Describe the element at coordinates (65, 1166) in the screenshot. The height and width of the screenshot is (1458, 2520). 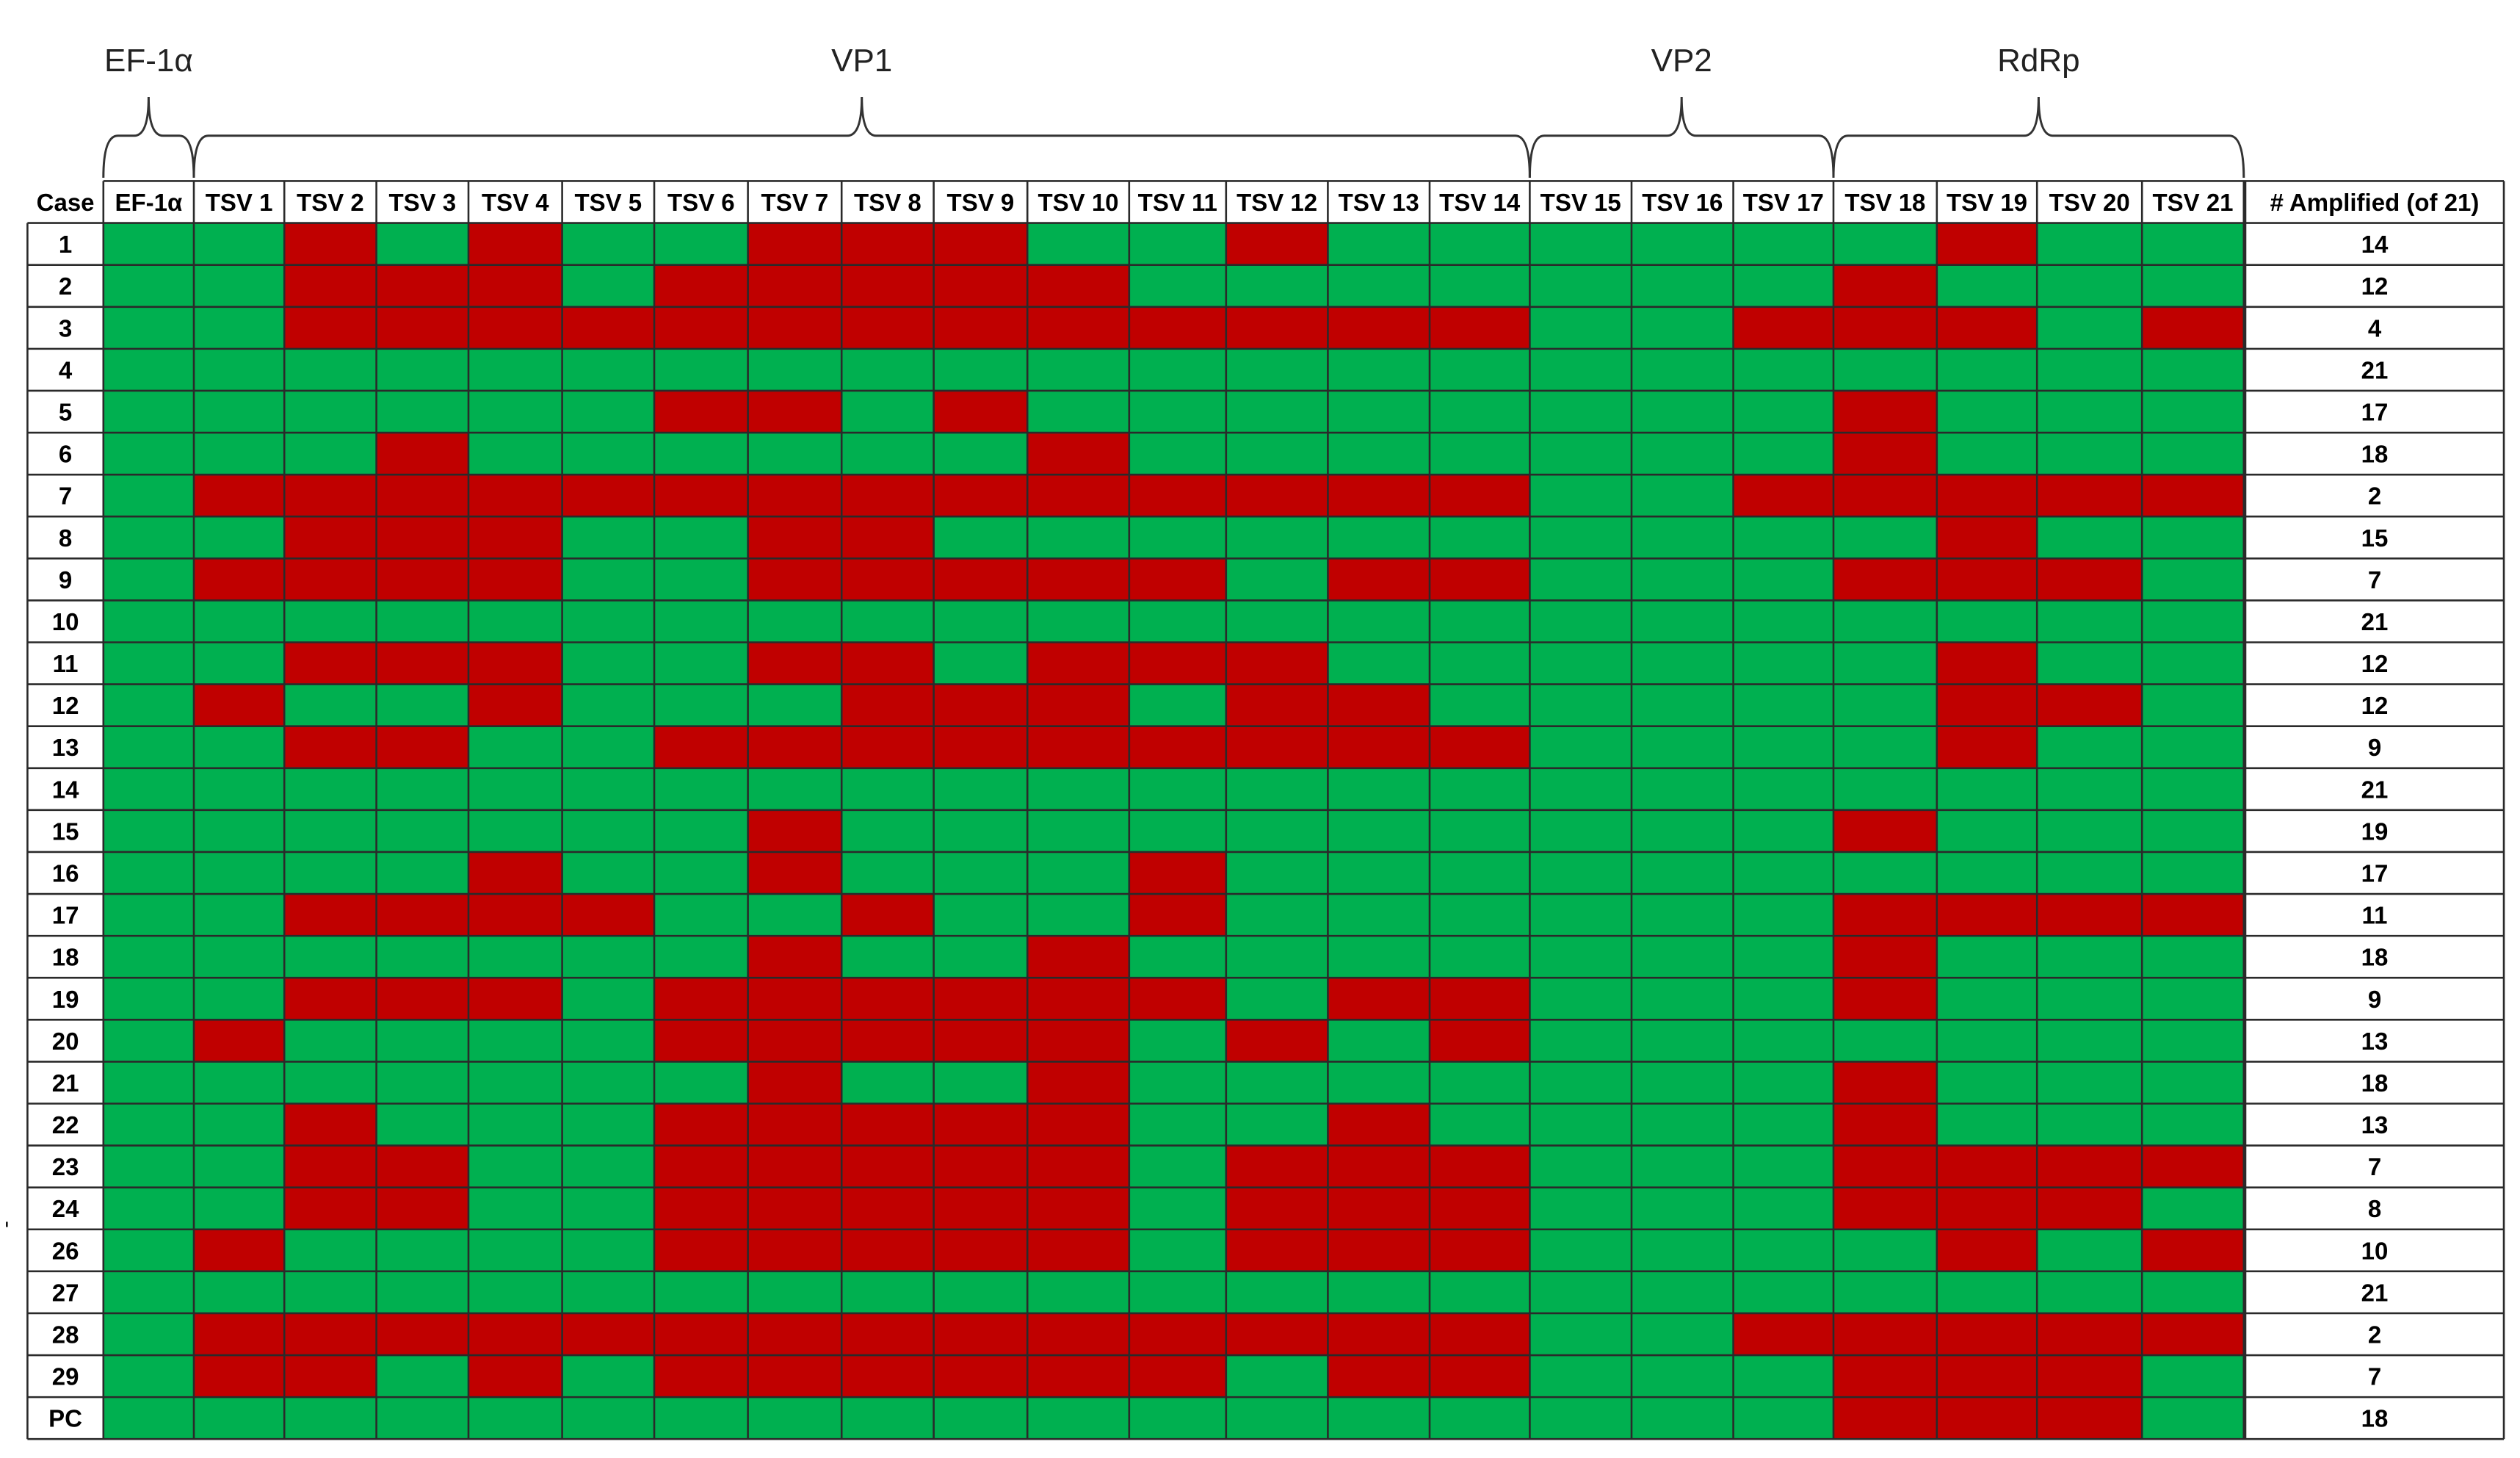
I see `case-label: 23` at that location.